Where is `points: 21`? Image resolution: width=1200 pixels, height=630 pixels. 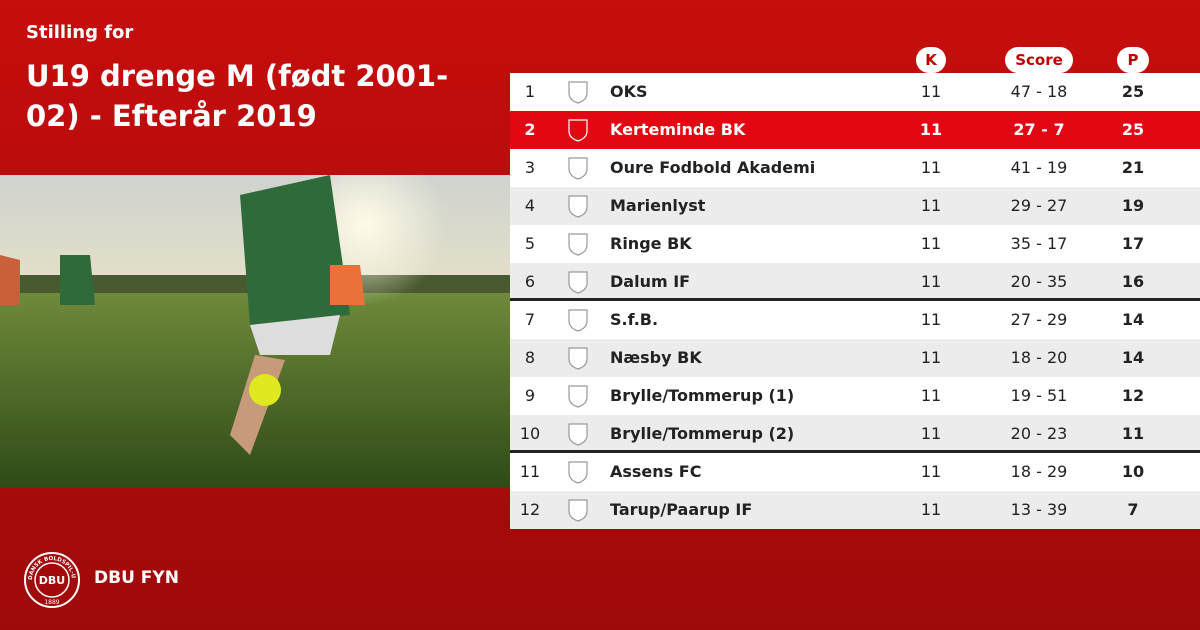
points: 21 is located at coordinates (1133, 167).